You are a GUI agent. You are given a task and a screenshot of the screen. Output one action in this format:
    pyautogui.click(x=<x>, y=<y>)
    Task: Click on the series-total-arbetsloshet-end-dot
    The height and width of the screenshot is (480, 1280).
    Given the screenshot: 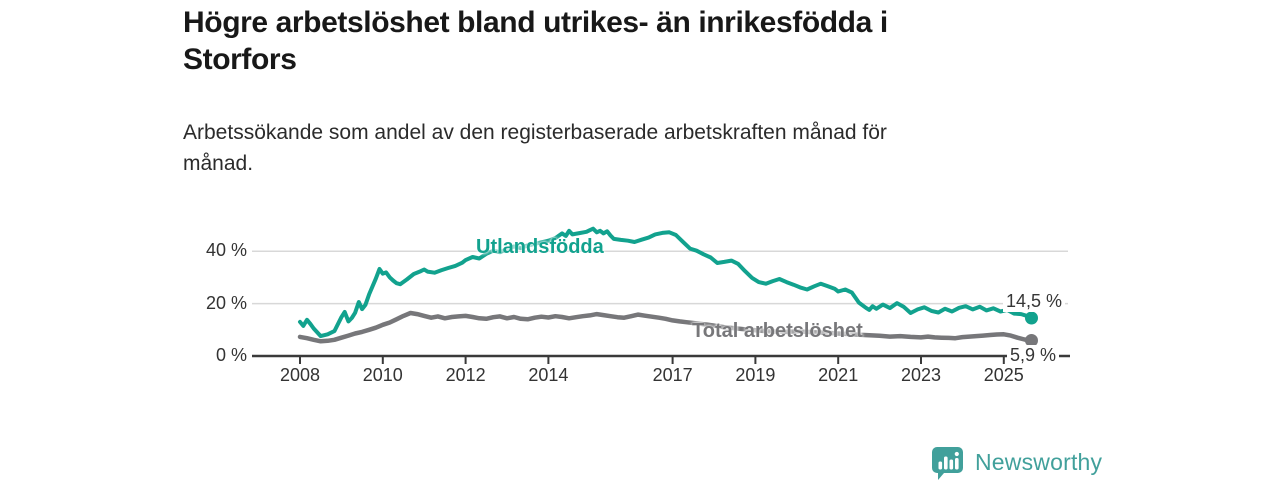 What is the action you would take?
    pyautogui.click(x=1031, y=340)
    